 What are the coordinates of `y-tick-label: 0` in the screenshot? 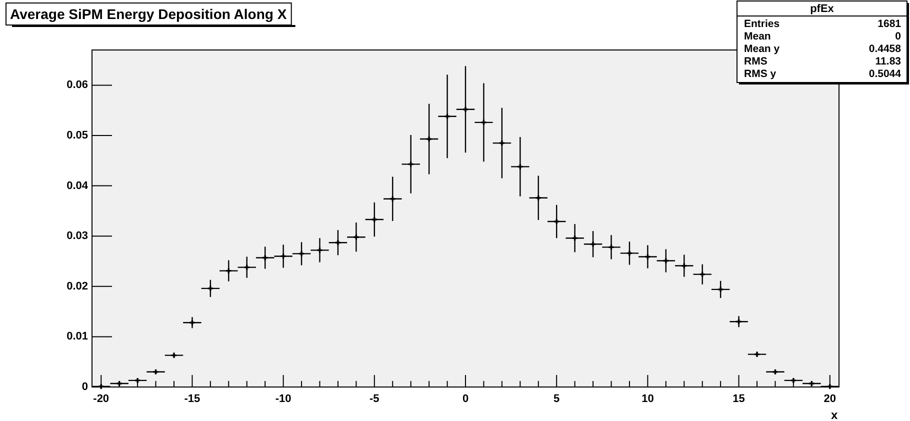 It's located at (85, 387).